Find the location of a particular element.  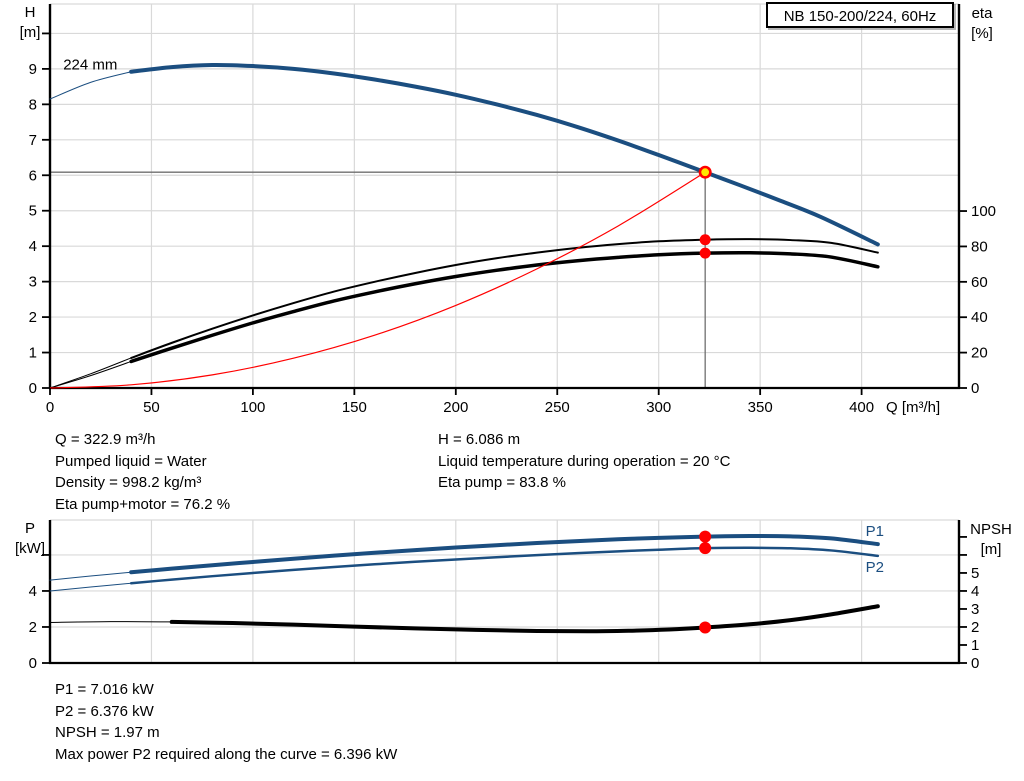

pump-title-box: NB 150-200/224, 60Hz is located at coordinates (860, 15).